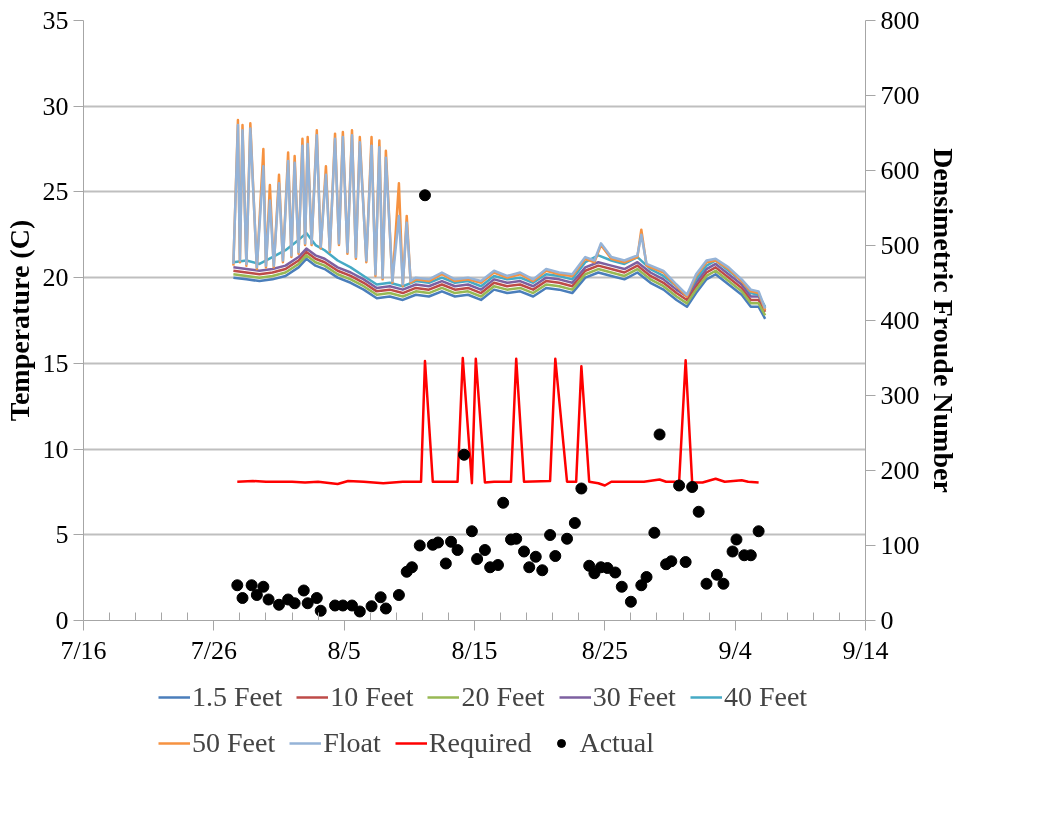 Image resolution: width=1039 pixels, height=818 pixels. Describe the element at coordinates (887, 620) in the screenshot. I see `y2-tick-label: 0` at that location.